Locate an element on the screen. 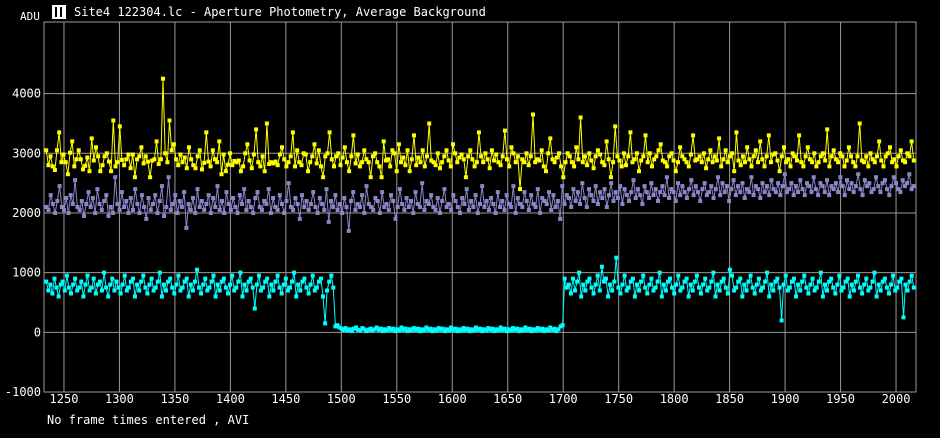 This screenshot has height=438, width=940. y-tick-label: 0 is located at coordinates (37, 332).